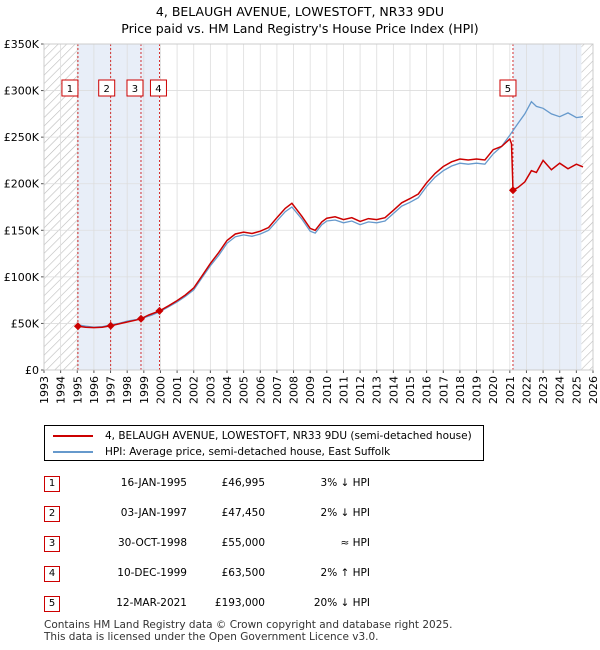 This screenshot has height=650, width=600. Describe the element at coordinates (127, 390) in the screenshot. I see `x-tick-label: 1998` at that location.